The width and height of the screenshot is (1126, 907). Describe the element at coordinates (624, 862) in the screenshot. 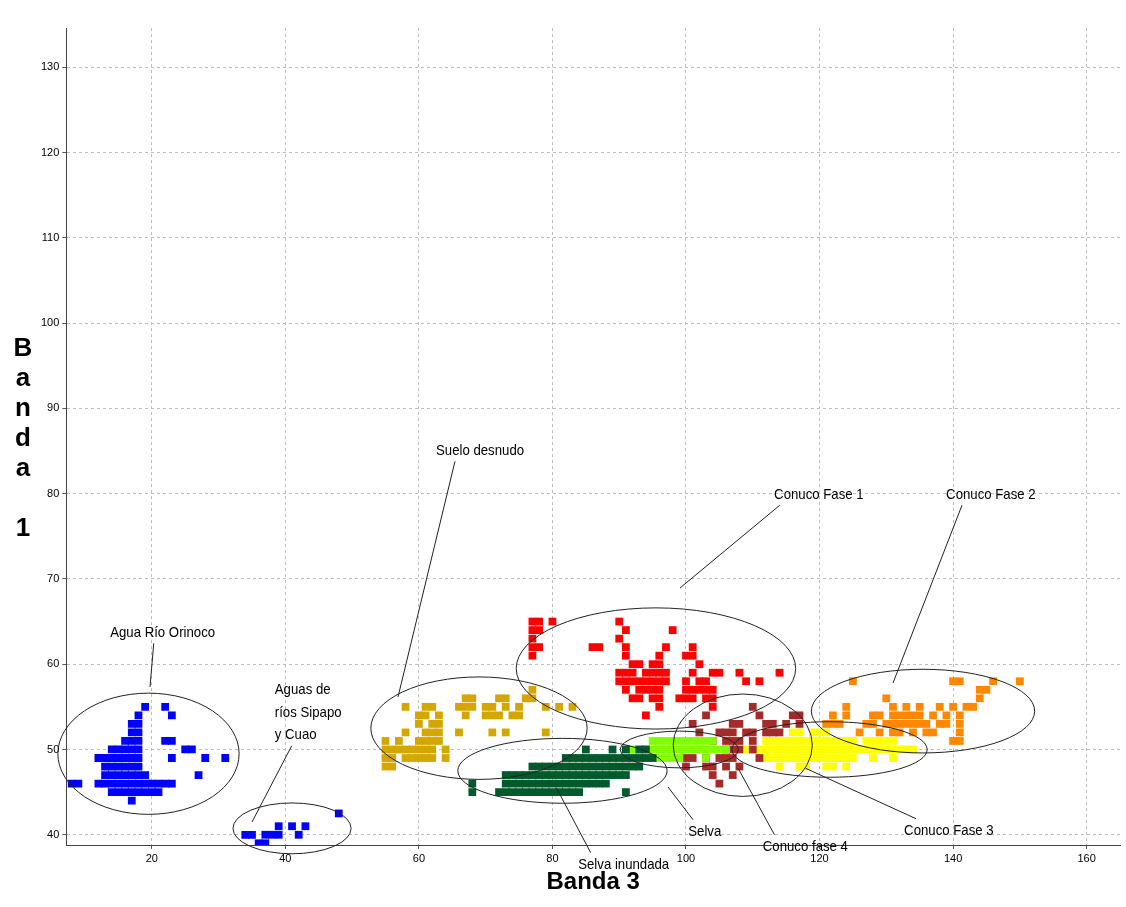

I see `annotation: Selva inundada` at that location.